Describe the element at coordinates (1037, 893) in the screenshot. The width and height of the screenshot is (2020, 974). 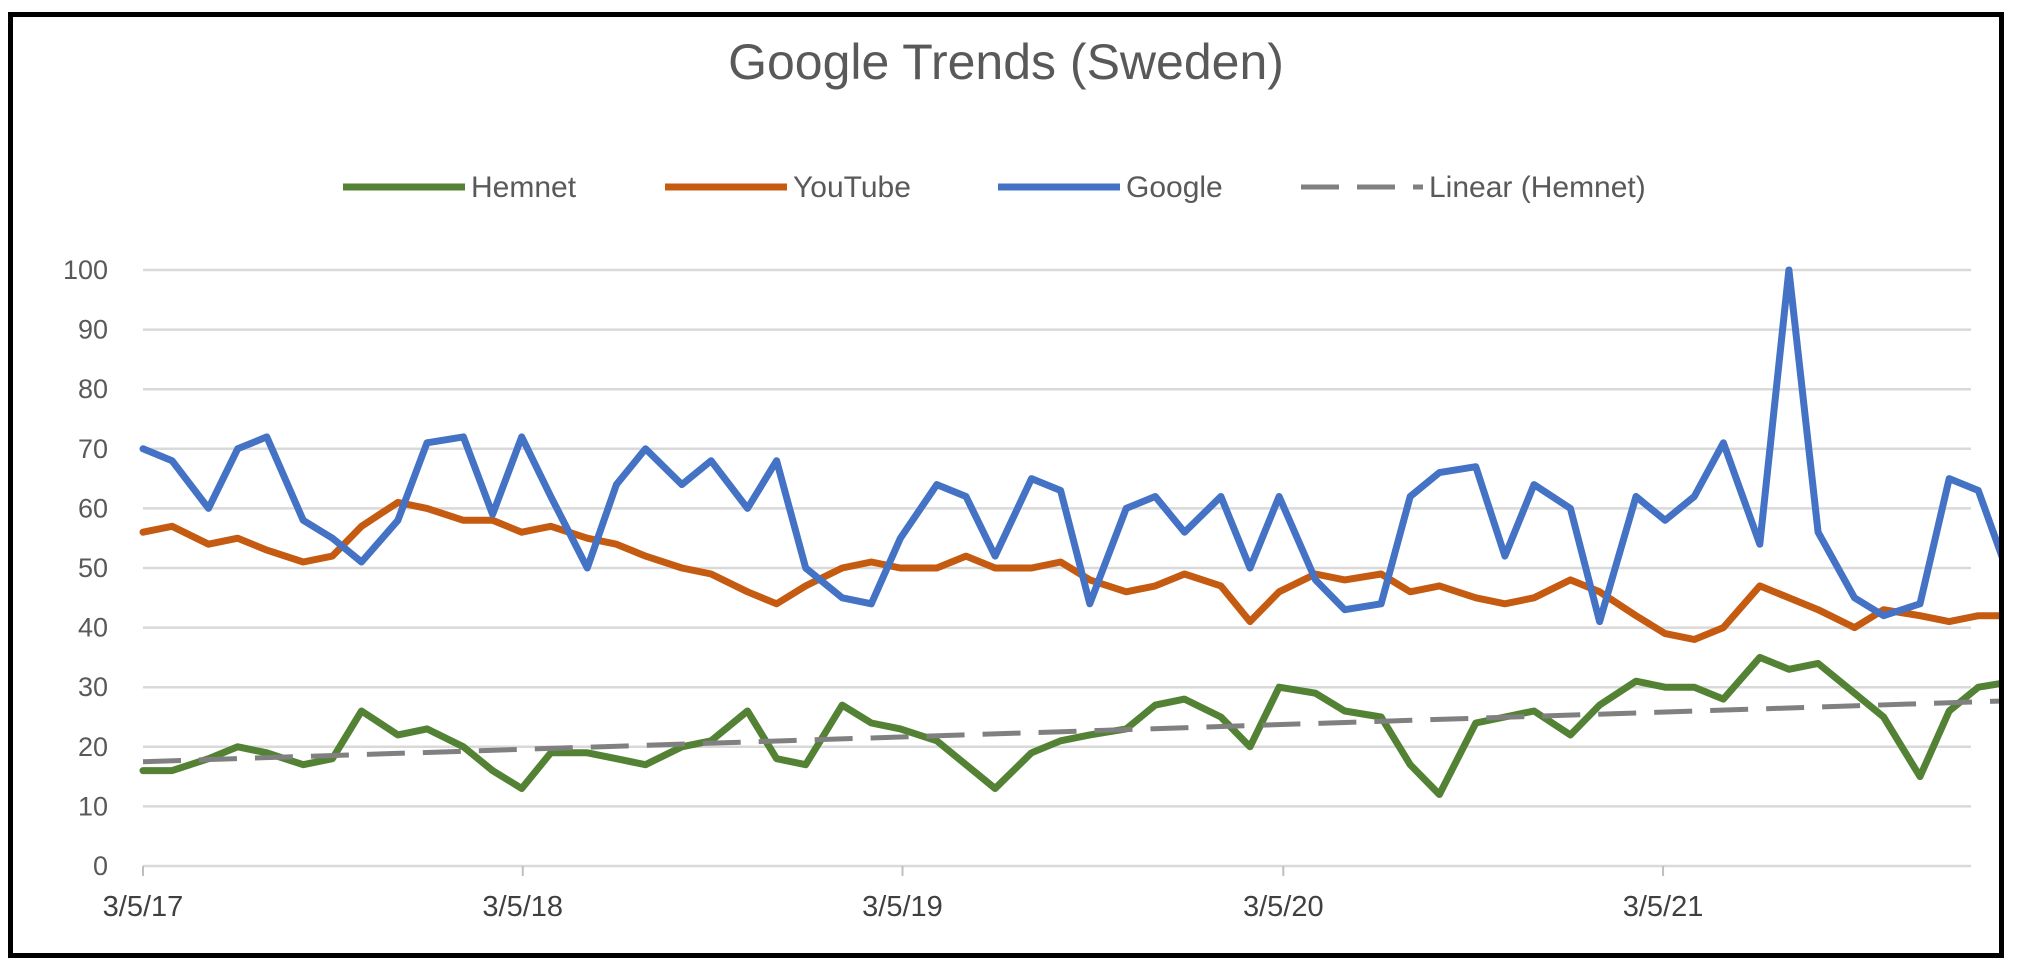
I see `x-axis: 3/5/17 3/5/18 3/5/19 3/5/20 3/5/21` at that location.